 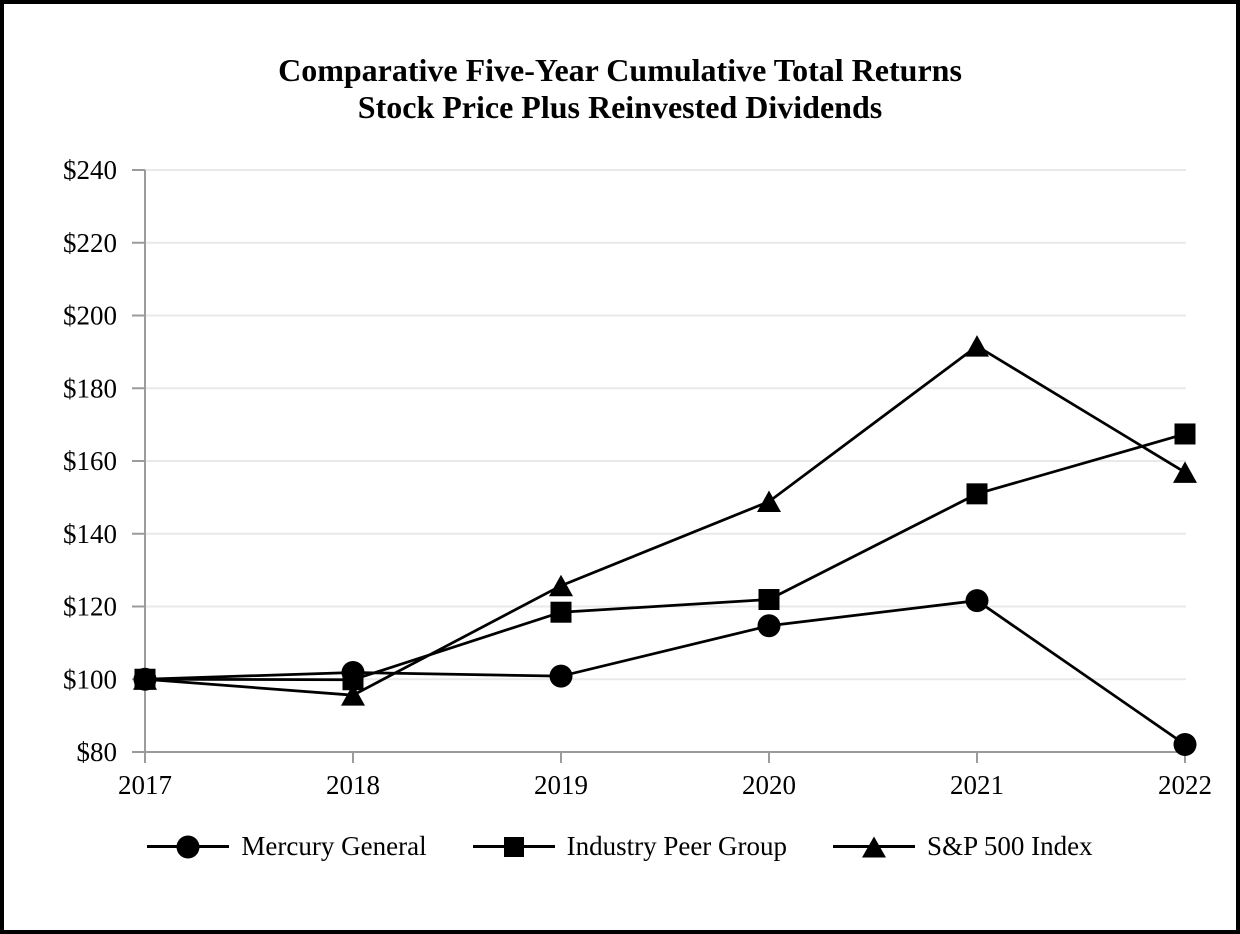 I want to click on x-axis-tick-label: 2022, so click(x=1185, y=785).